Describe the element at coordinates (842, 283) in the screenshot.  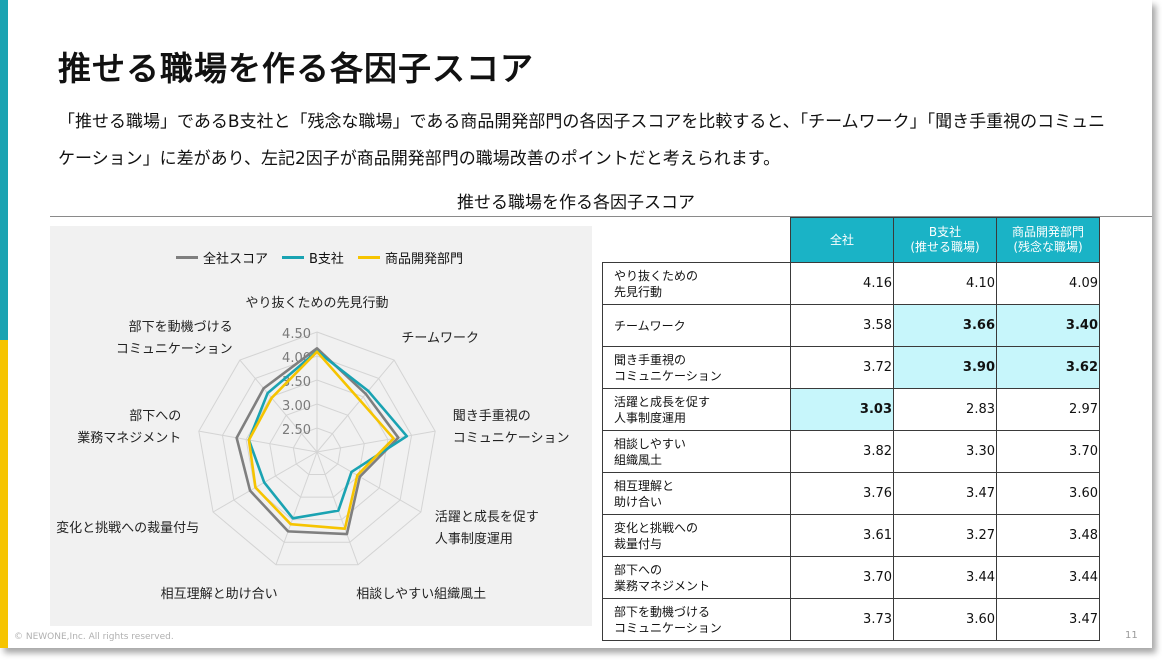
I see `score-cell: 4.16` at that location.